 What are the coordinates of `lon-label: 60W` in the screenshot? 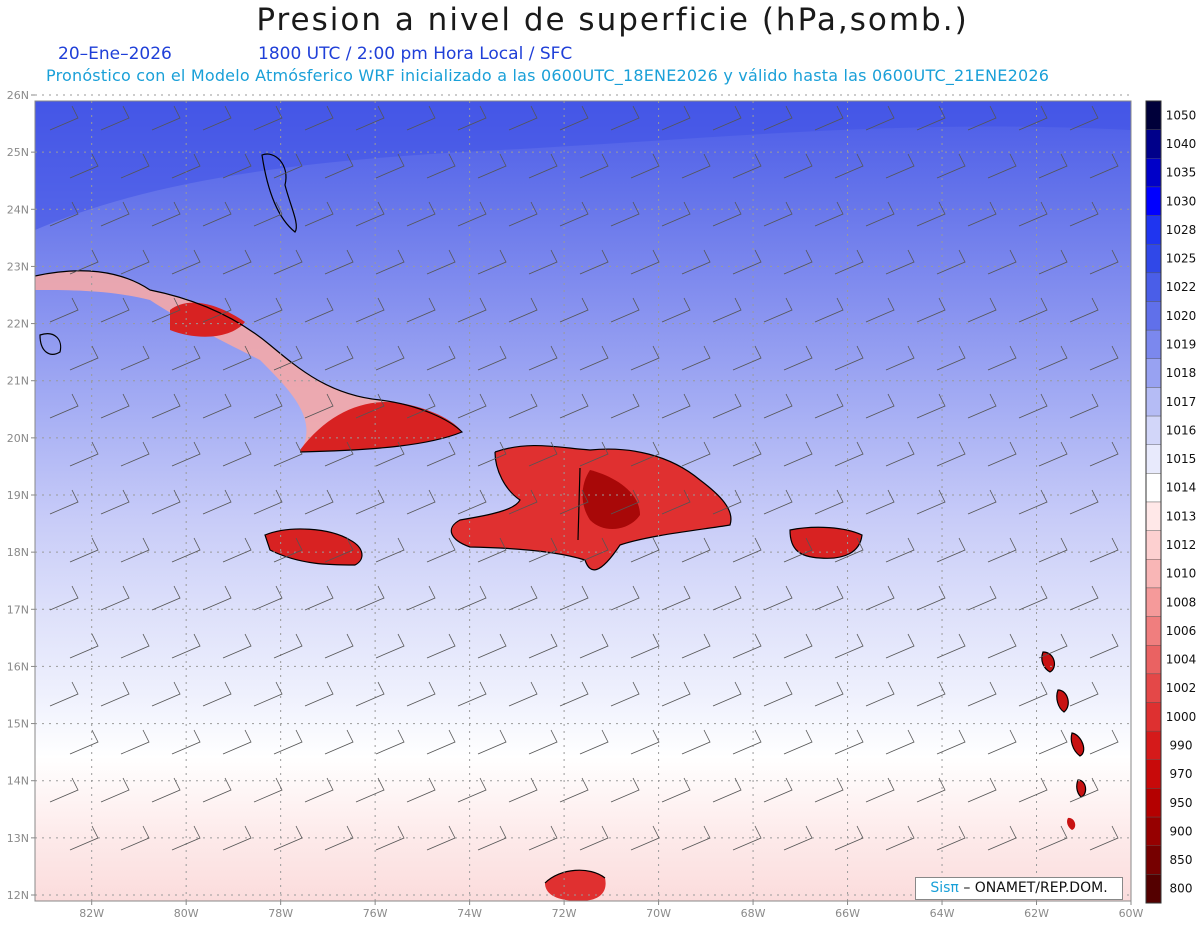 It's located at (1131, 913).